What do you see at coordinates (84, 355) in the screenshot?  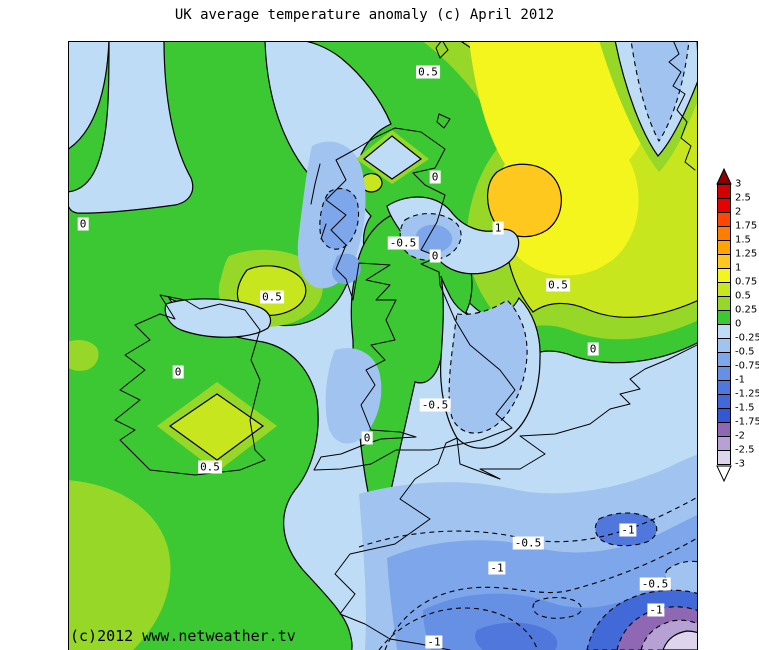 I see `region-left-small-lightgreen` at bounding box center [84, 355].